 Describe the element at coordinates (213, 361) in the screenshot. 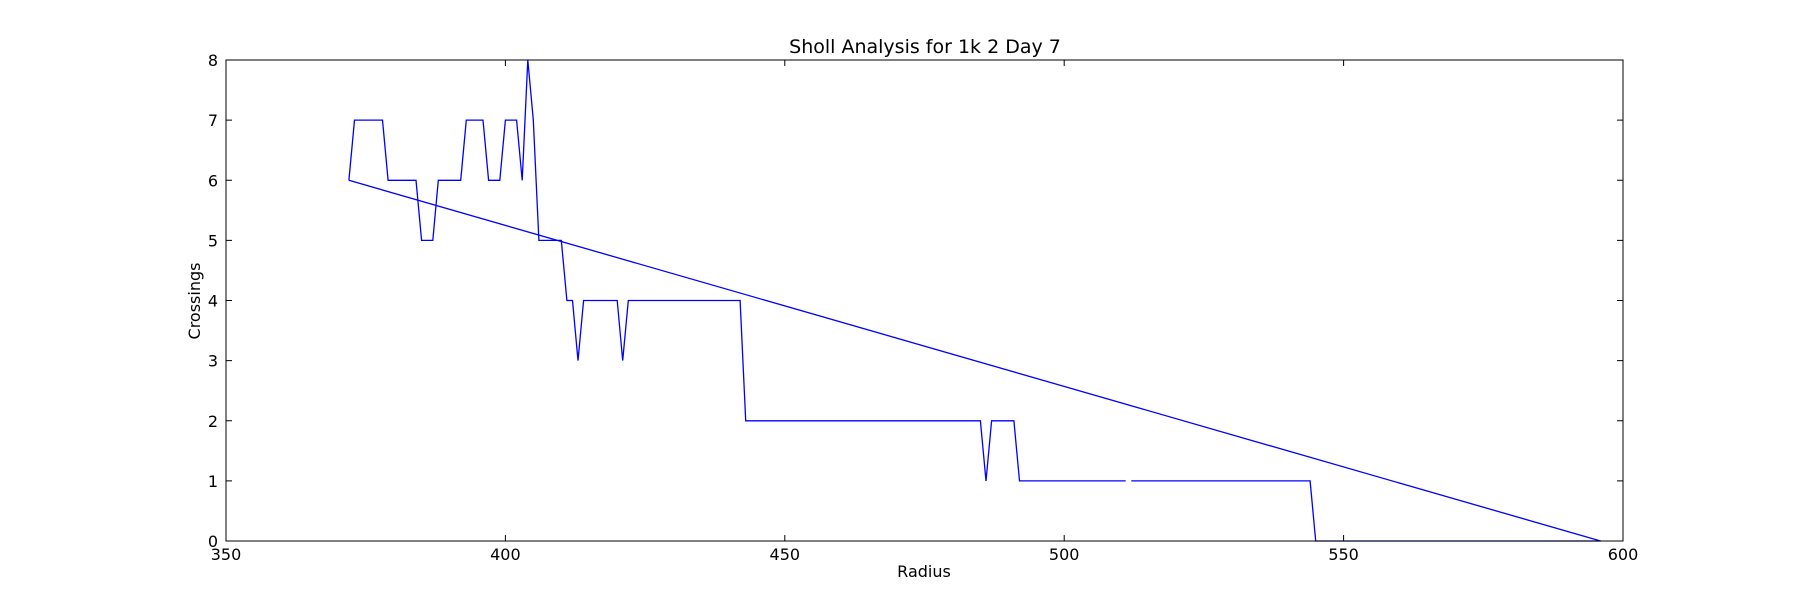

I see `y-tick-label: 3` at that location.